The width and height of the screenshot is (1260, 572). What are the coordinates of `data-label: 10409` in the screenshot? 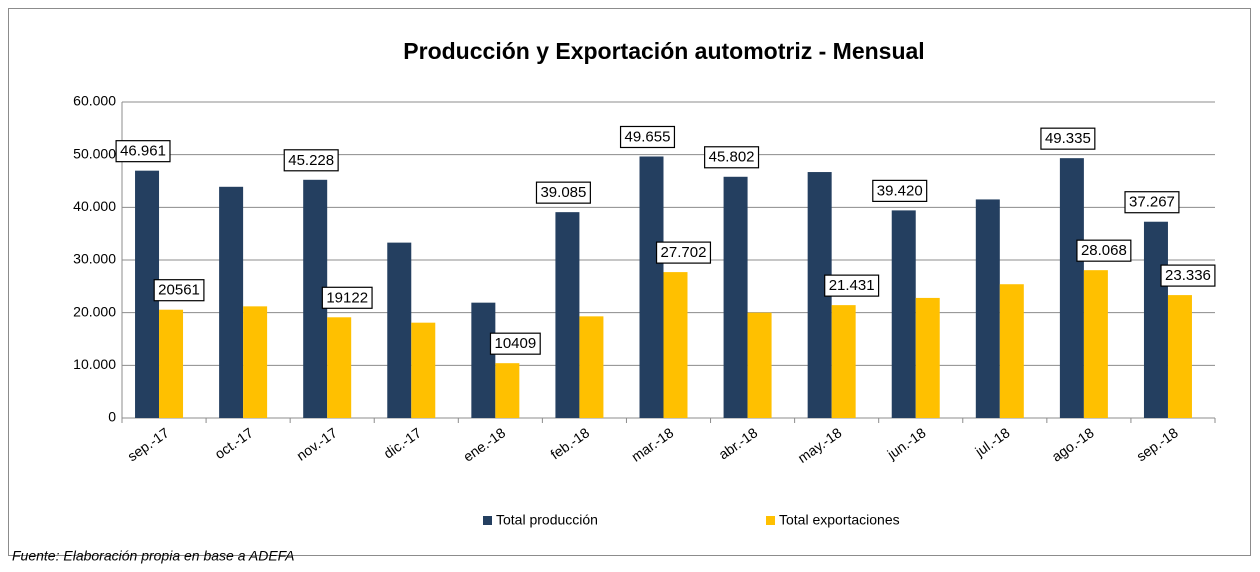 It's located at (515, 343).